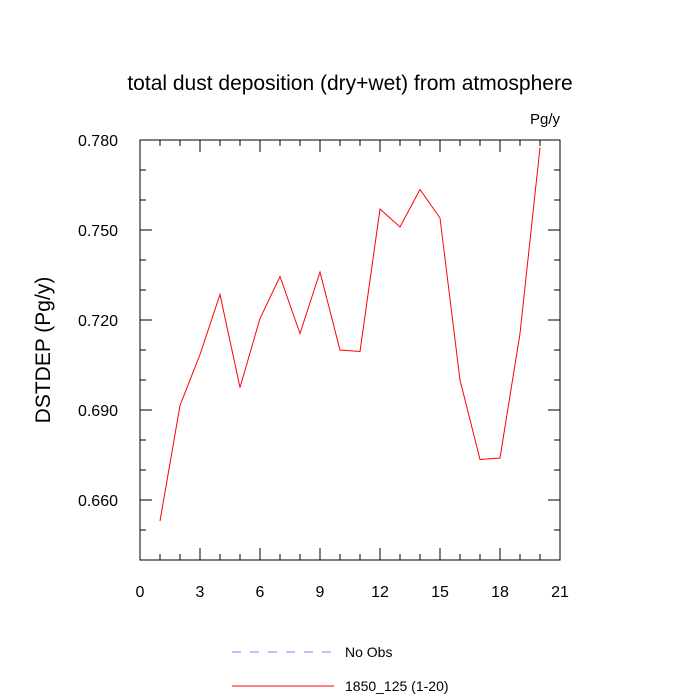 The width and height of the screenshot is (700, 700). Describe the element at coordinates (545, 119) in the screenshot. I see `units-label: Pg/y` at that location.